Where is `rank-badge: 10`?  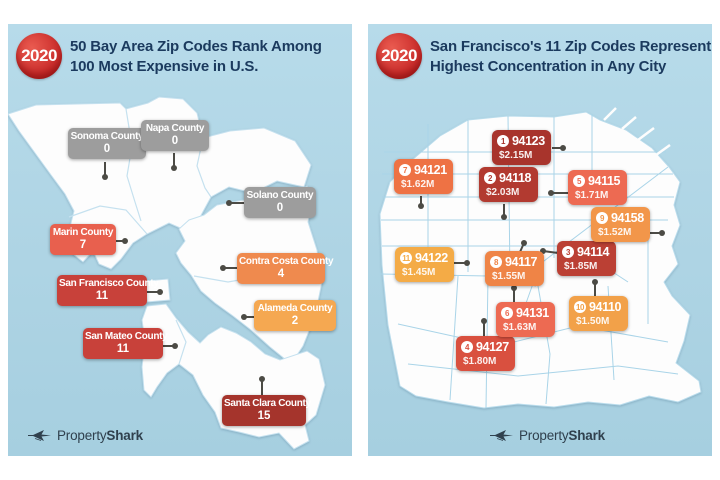
rank-badge: 10 is located at coordinates (580, 307).